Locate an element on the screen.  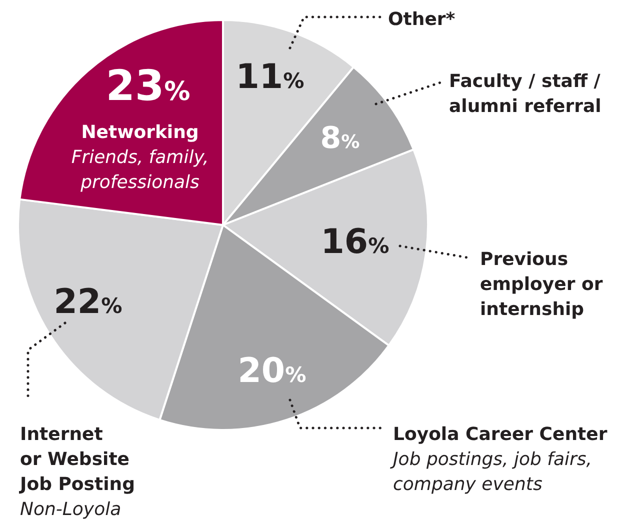
data-label: 16% is located at coordinates (355, 242).